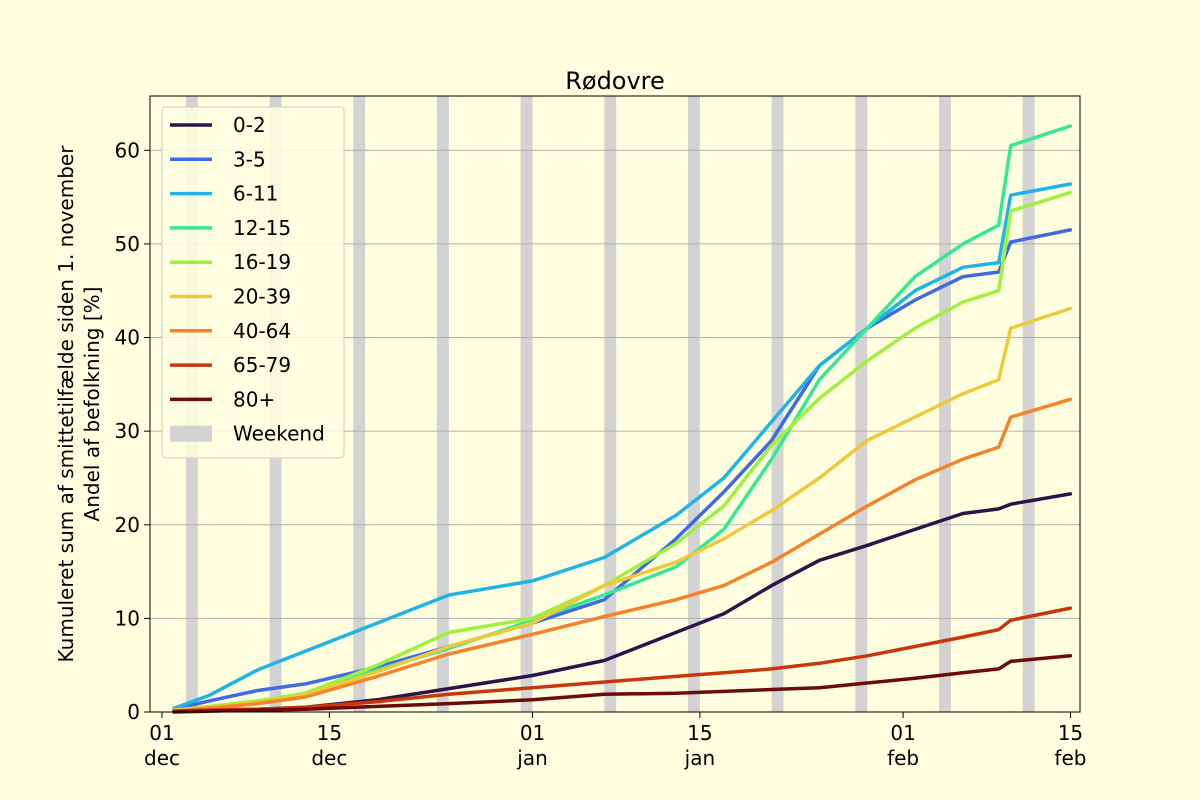 The image size is (1200, 800). Describe the element at coordinates (262, 262) in the screenshot. I see `legend-label: 16-19` at that location.